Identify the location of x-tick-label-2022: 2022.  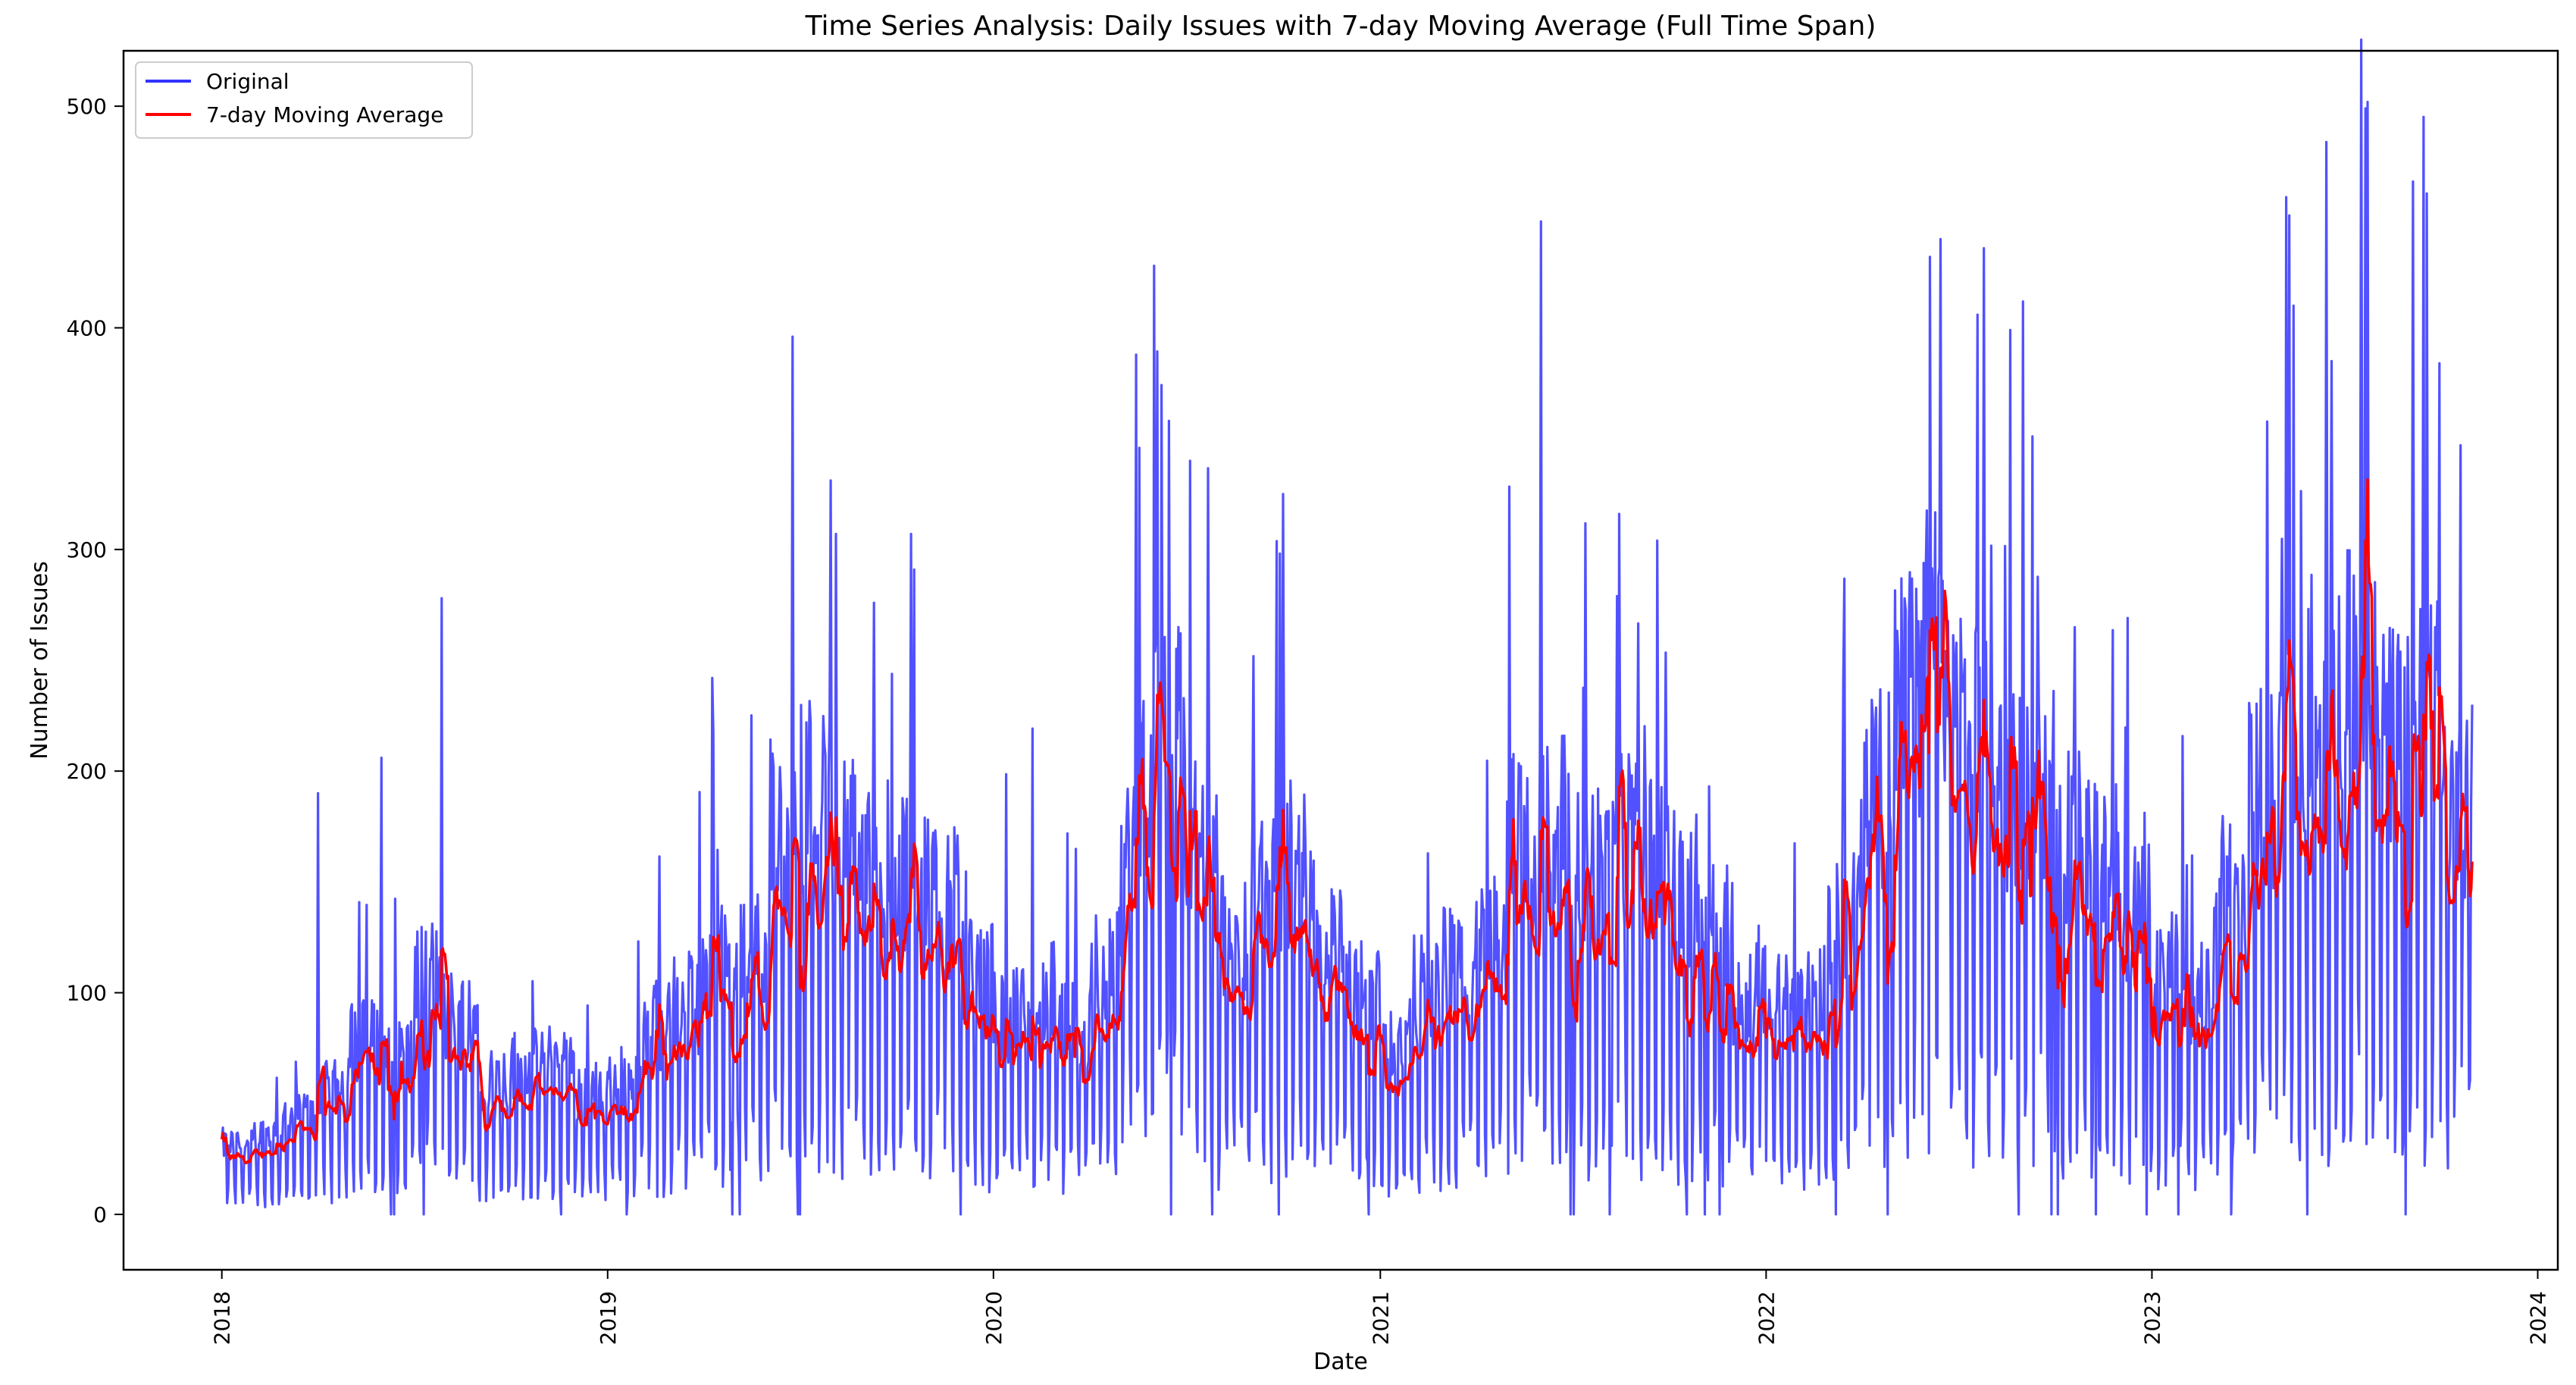
(1766, 1318).